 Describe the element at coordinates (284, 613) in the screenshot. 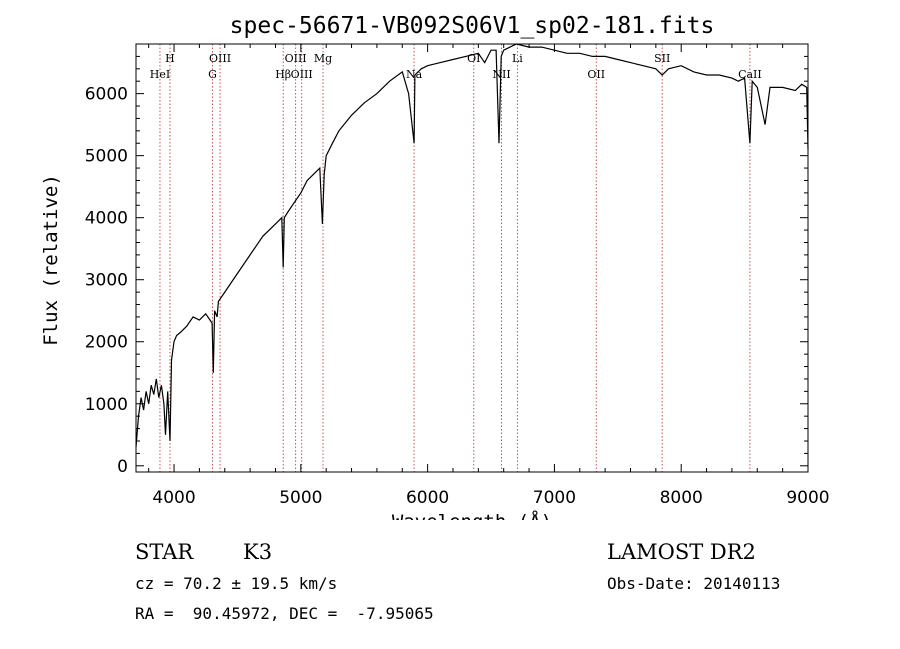

I see `coordinates: RA = 90.45972, DEC = -7.95065` at that location.